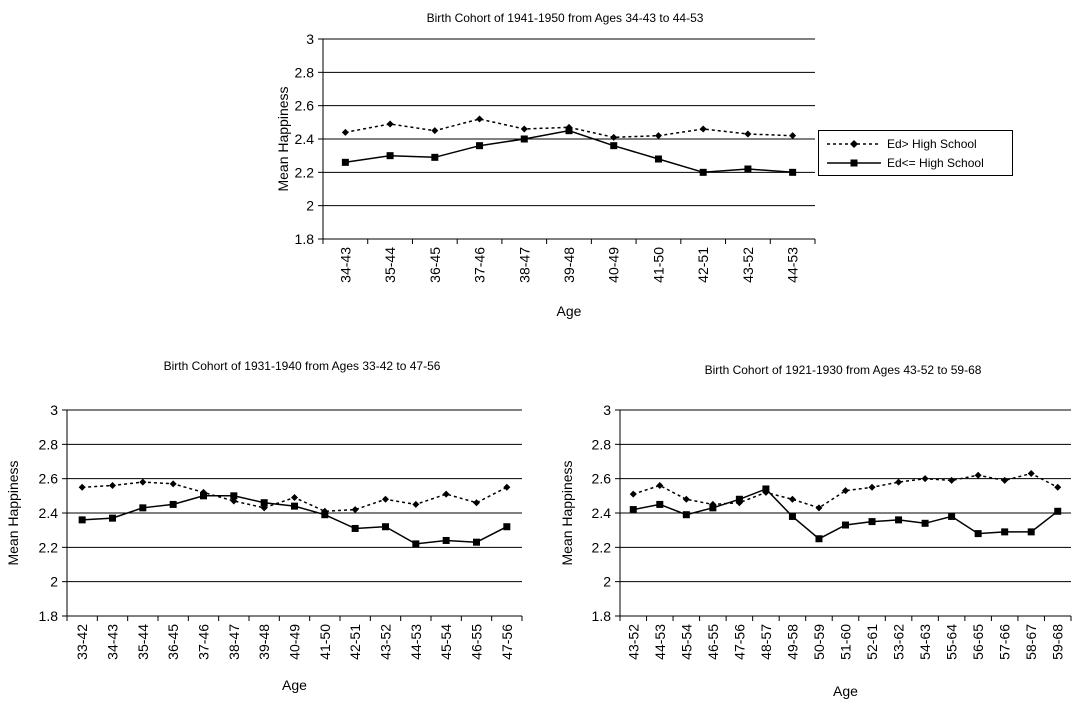  What do you see at coordinates (899, 642) in the screenshot?
I see `x-tick-label: 53-62` at bounding box center [899, 642].